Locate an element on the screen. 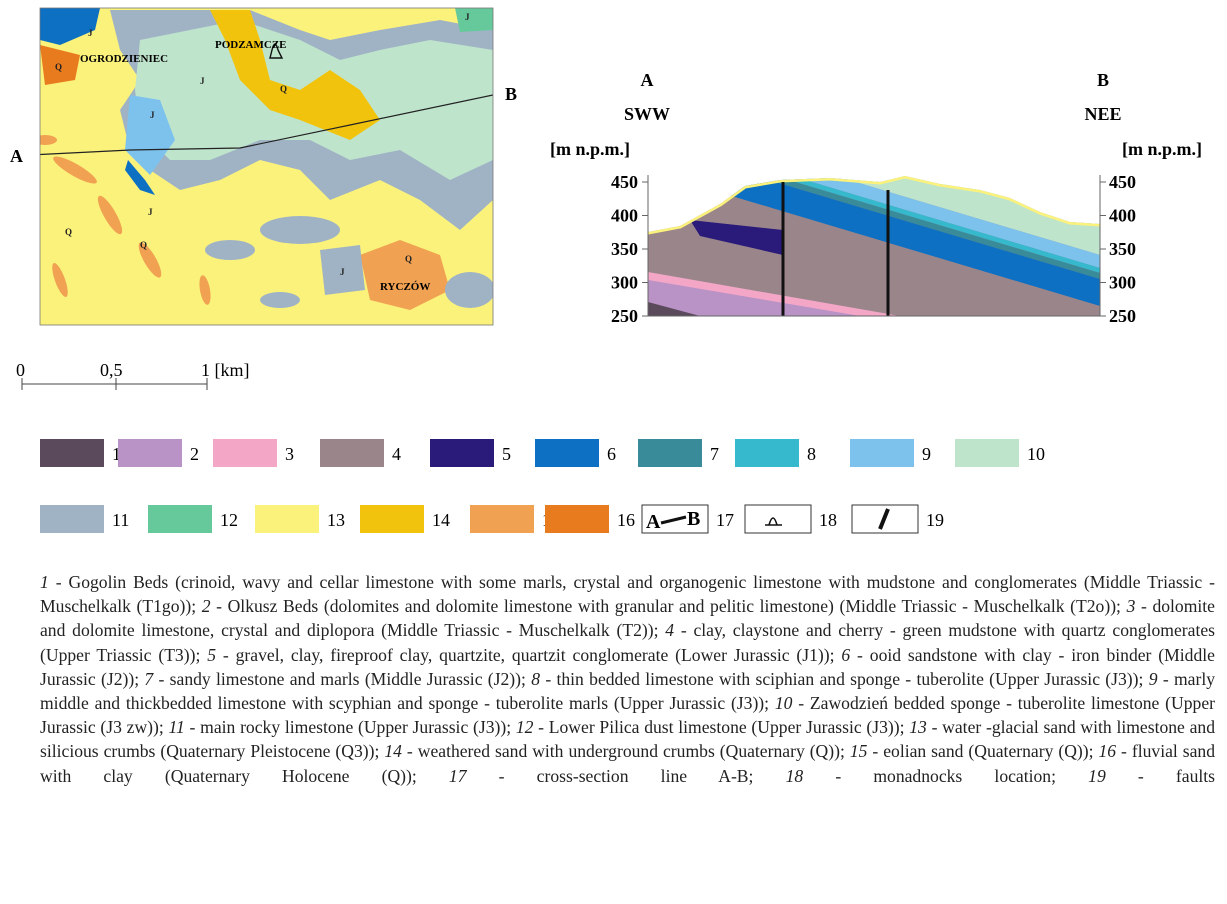 The image size is (1227, 904). tick-label: 350 is located at coordinates (624, 249).